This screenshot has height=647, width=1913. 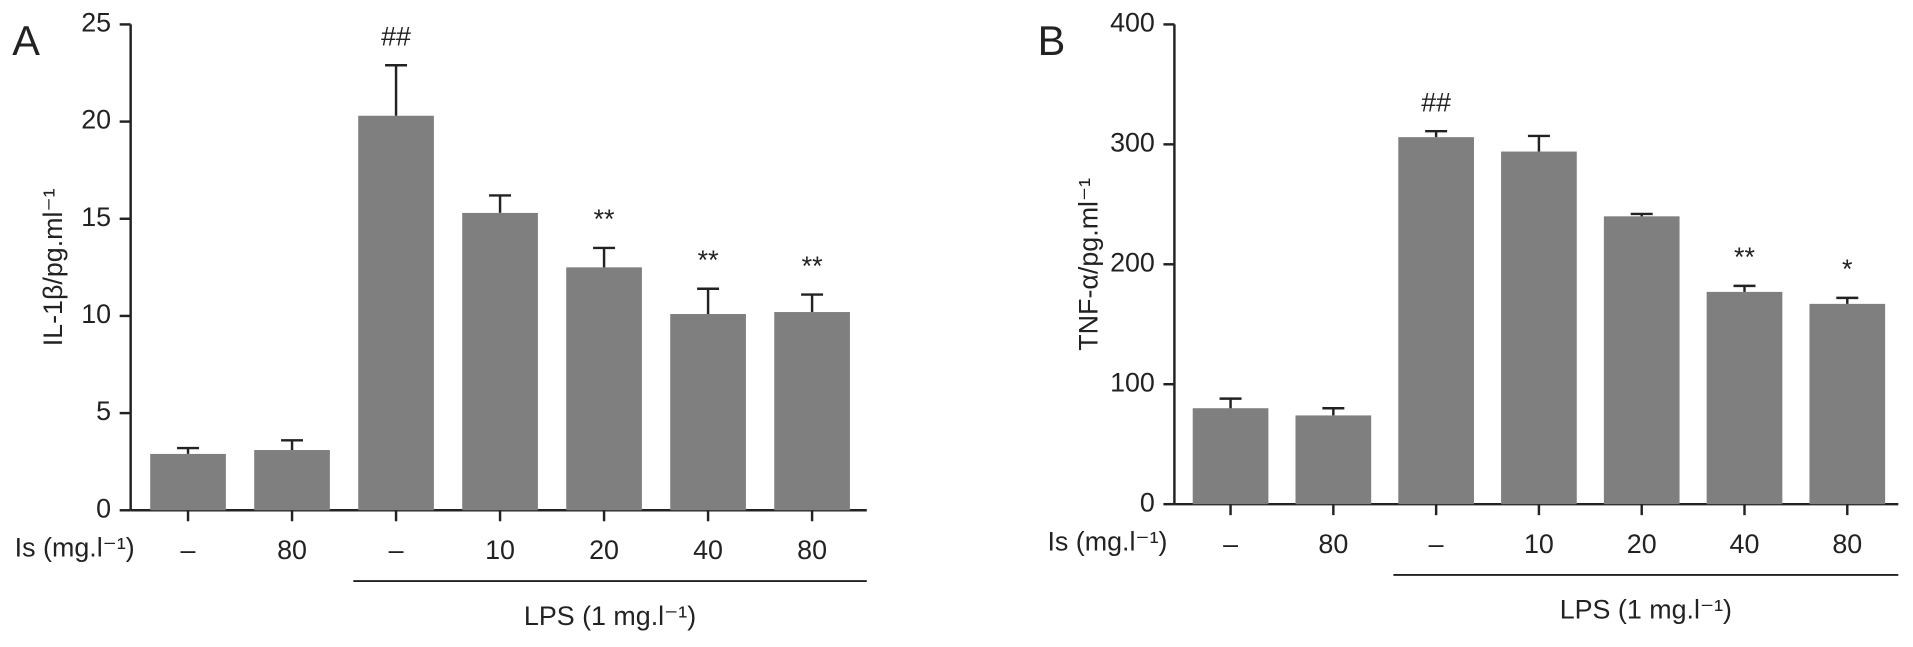 I want to click on y-tick-label: 5, so click(x=103, y=411).